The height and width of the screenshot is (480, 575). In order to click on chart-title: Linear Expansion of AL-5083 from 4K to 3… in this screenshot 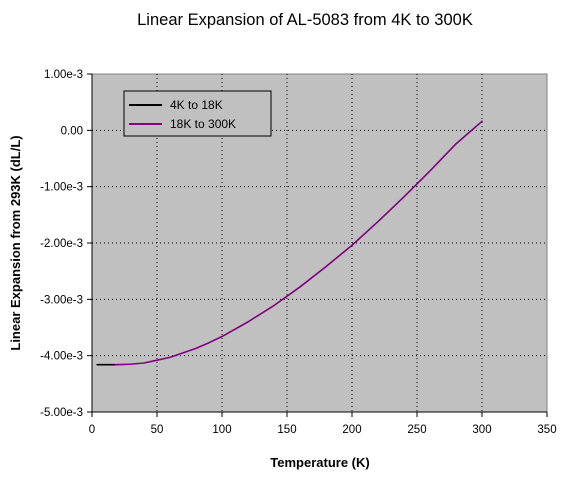, I will do `click(305, 20)`.